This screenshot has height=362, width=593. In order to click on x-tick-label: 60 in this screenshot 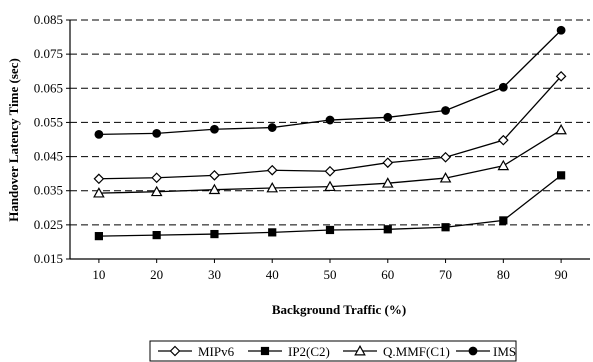, I will do `click(387, 274)`.